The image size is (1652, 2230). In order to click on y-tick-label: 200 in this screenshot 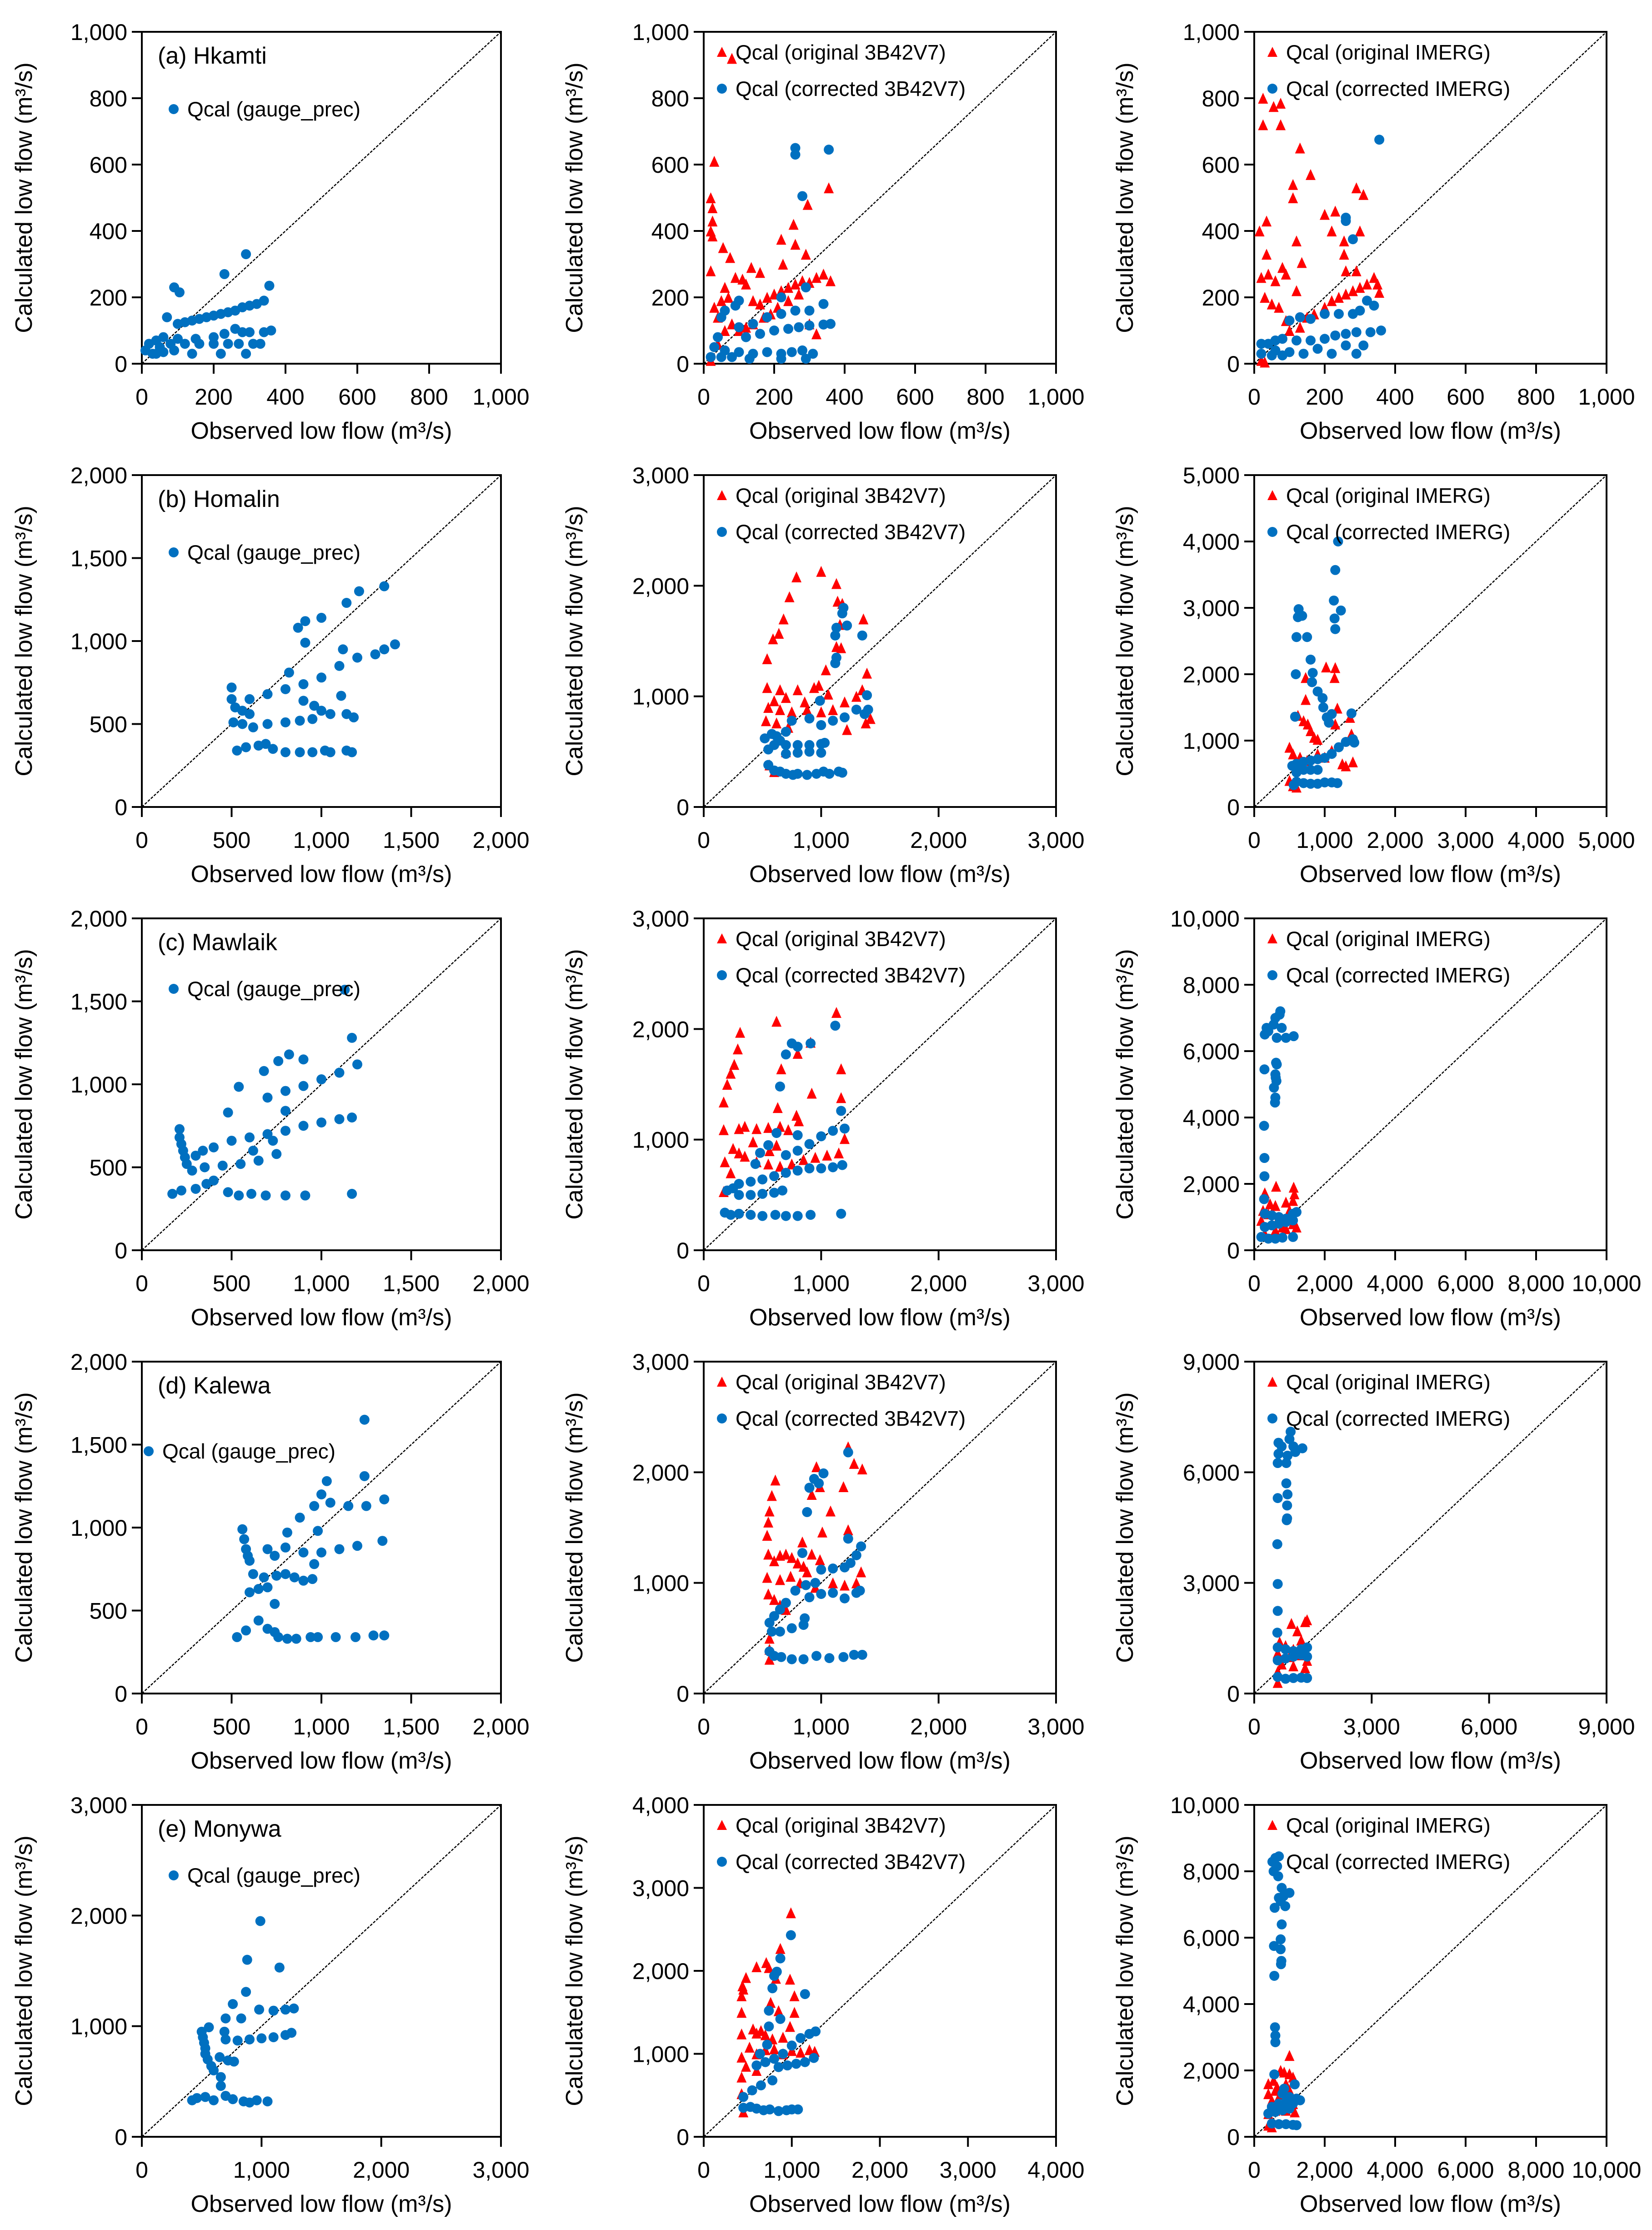, I will do `click(108, 298)`.